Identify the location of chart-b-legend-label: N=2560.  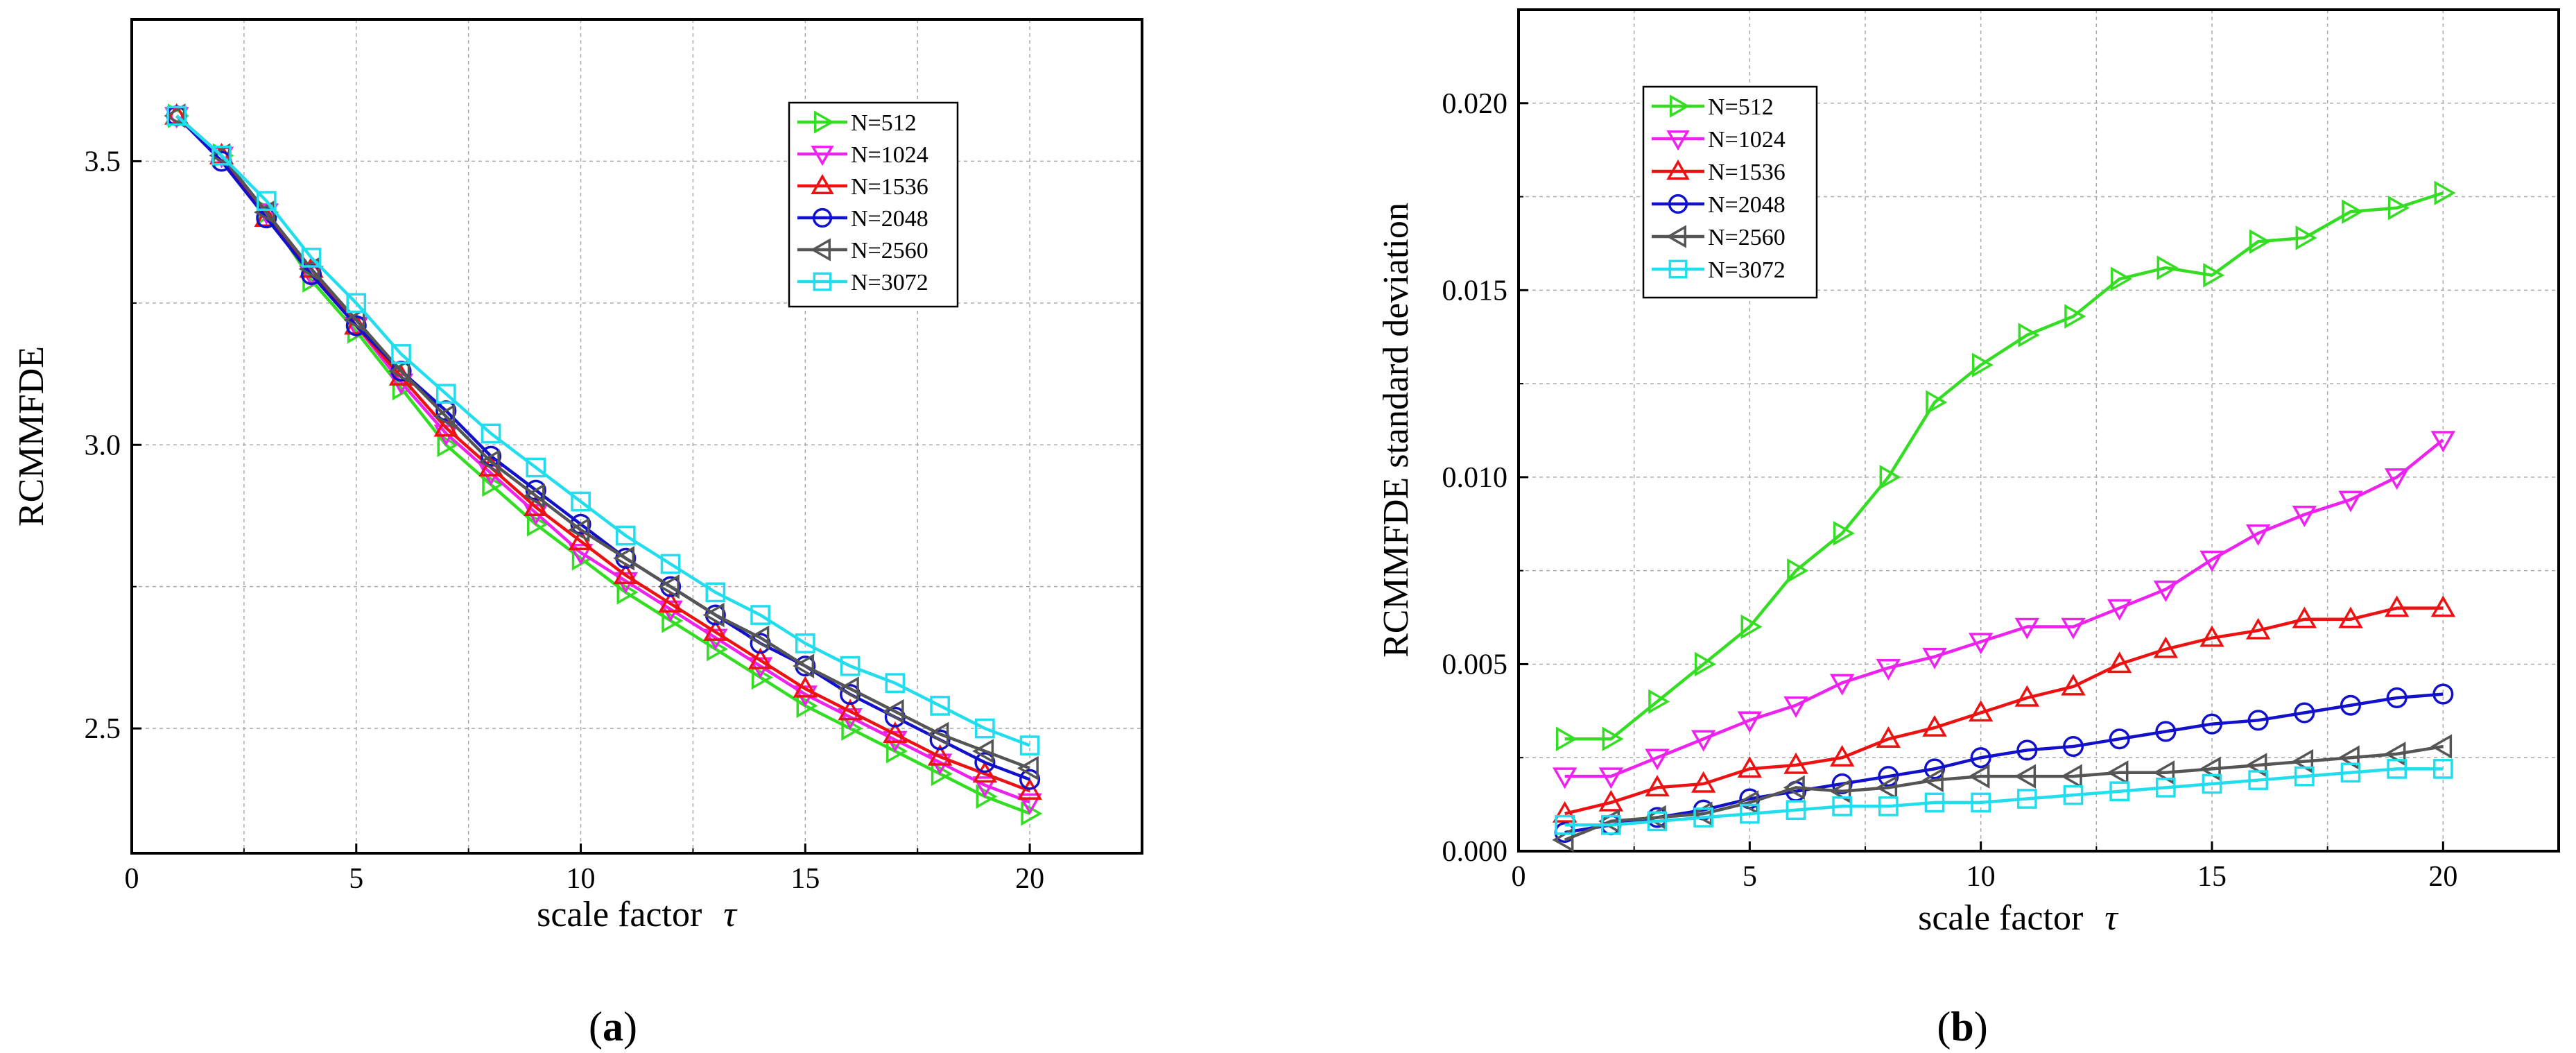
(1747, 237).